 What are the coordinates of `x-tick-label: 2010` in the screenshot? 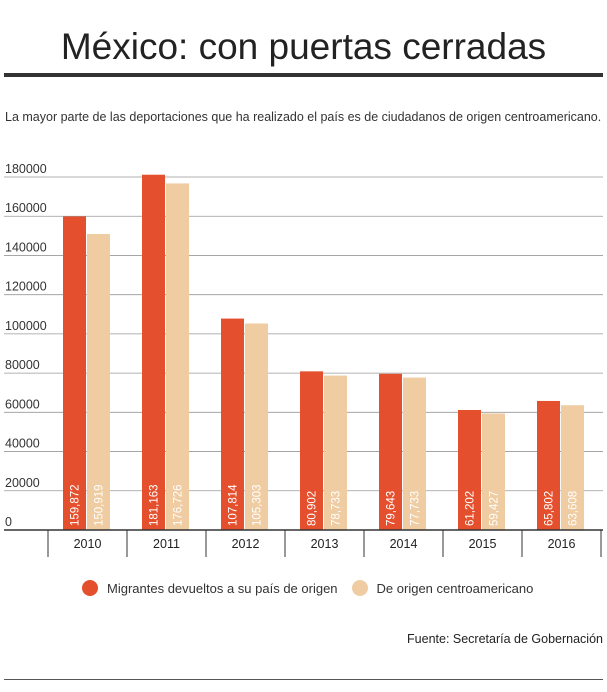 It's located at (88, 544).